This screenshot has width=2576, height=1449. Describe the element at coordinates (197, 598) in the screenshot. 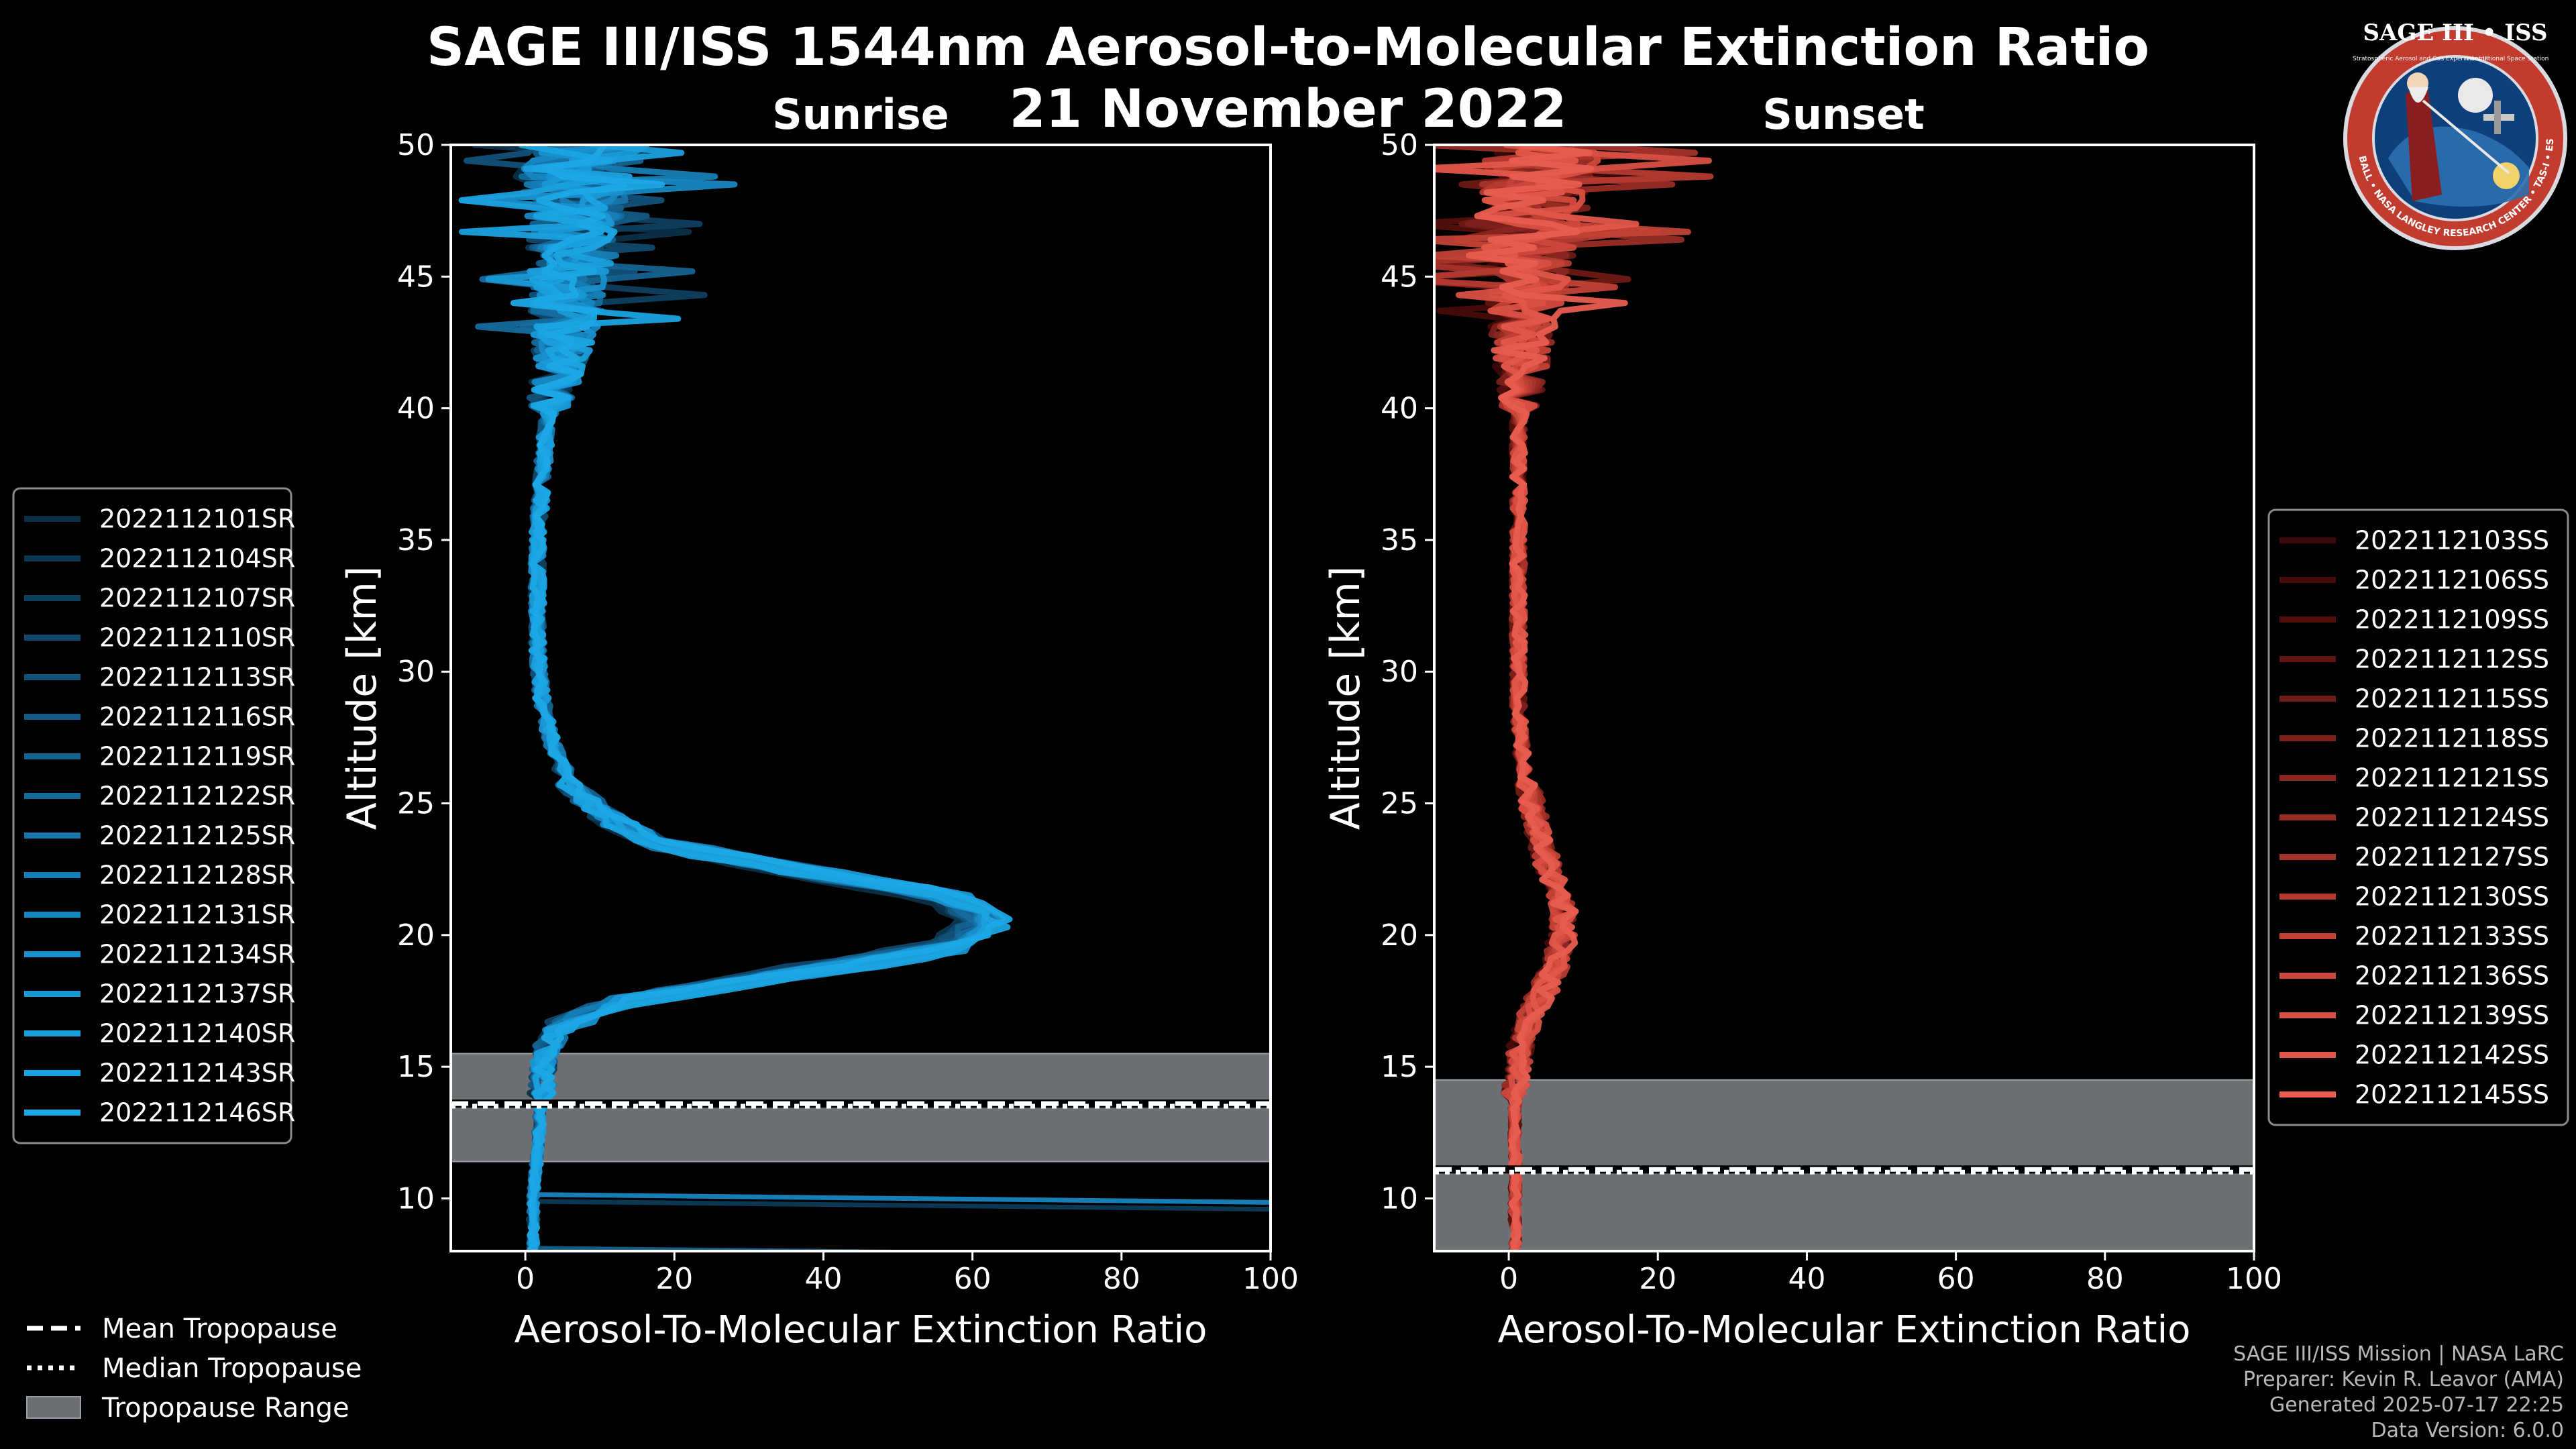

I see `legend-label-2022112107SR: 2022112107SR` at that location.